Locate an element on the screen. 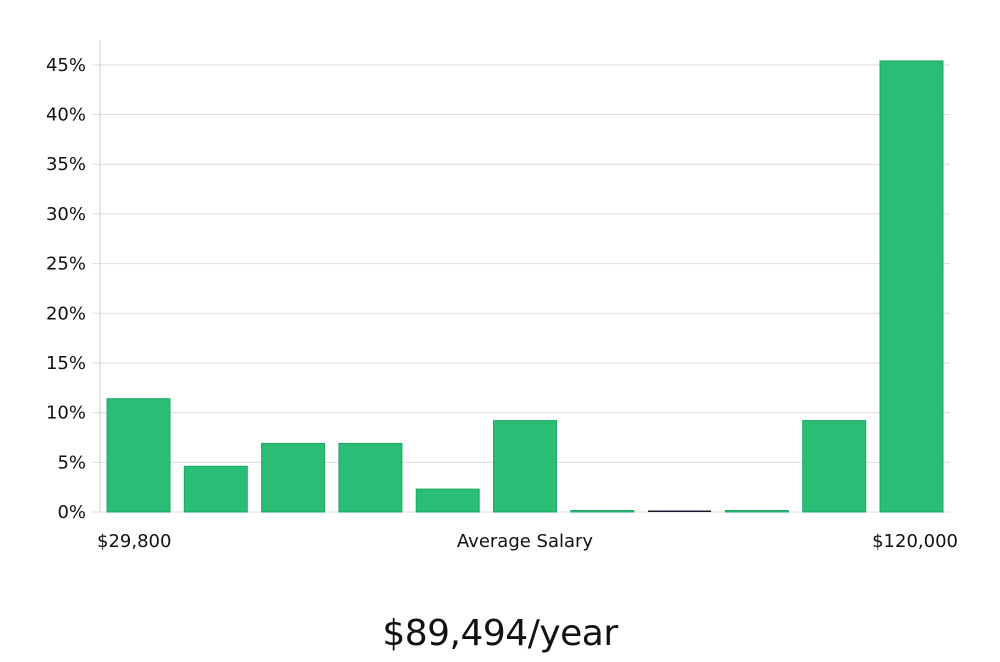 The image size is (1000, 662). y-tick-label: 5% is located at coordinates (71, 462).